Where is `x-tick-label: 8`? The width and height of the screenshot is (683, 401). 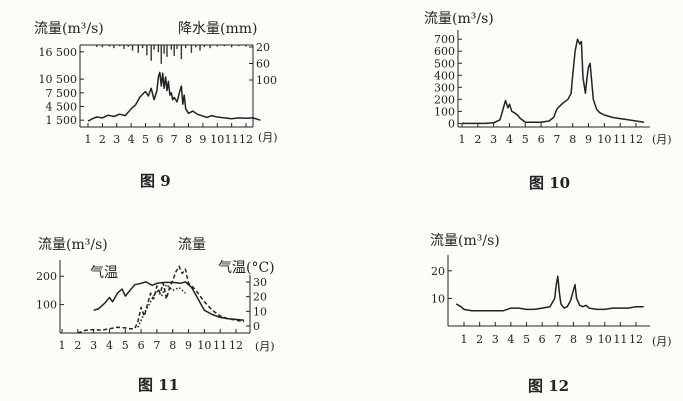 x-tick-label: 8 is located at coordinates (573, 339).